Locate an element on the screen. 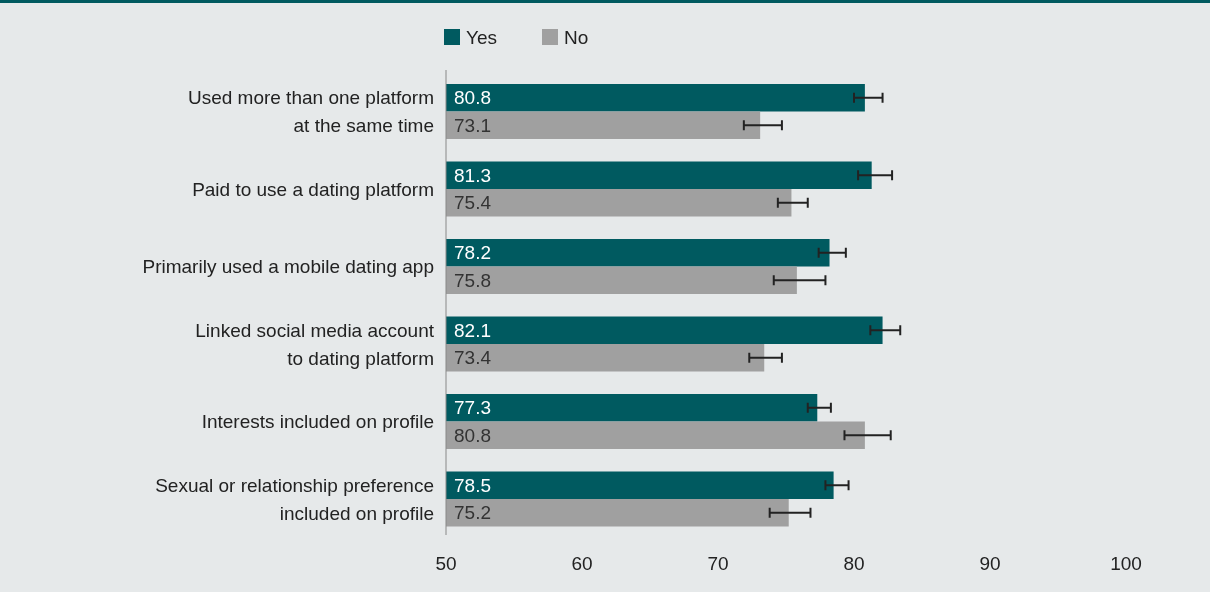 This screenshot has width=1210, height=592. y-tick-label: Primarily used a mobile dating app is located at coordinates (288, 267).